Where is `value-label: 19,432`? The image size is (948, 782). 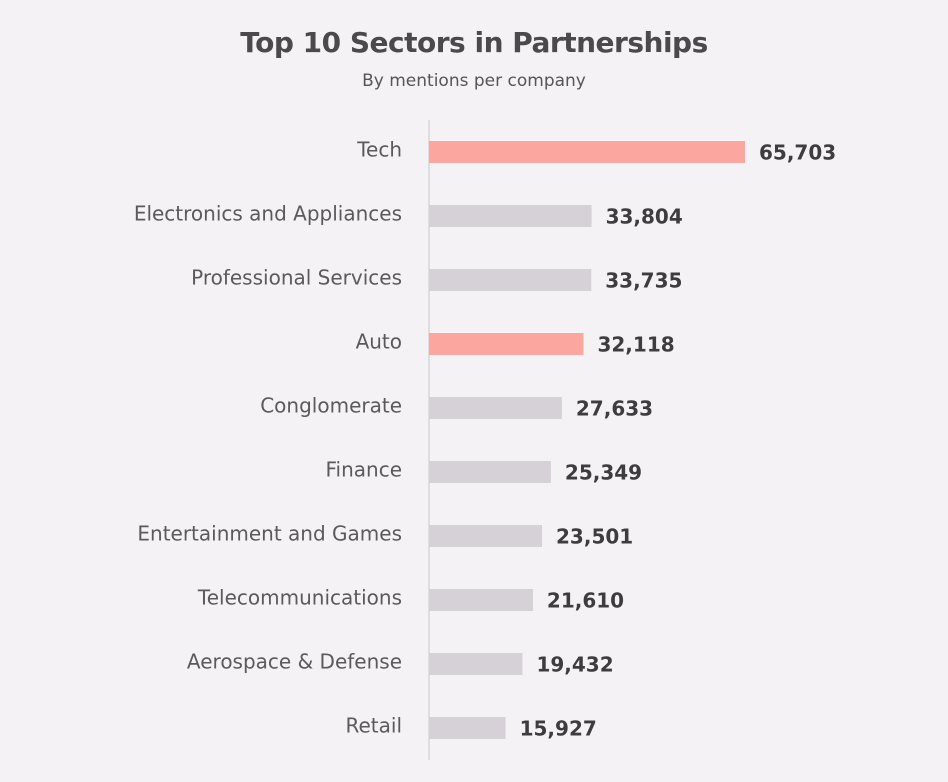
value-label: 19,432 is located at coordinates (574, 665).